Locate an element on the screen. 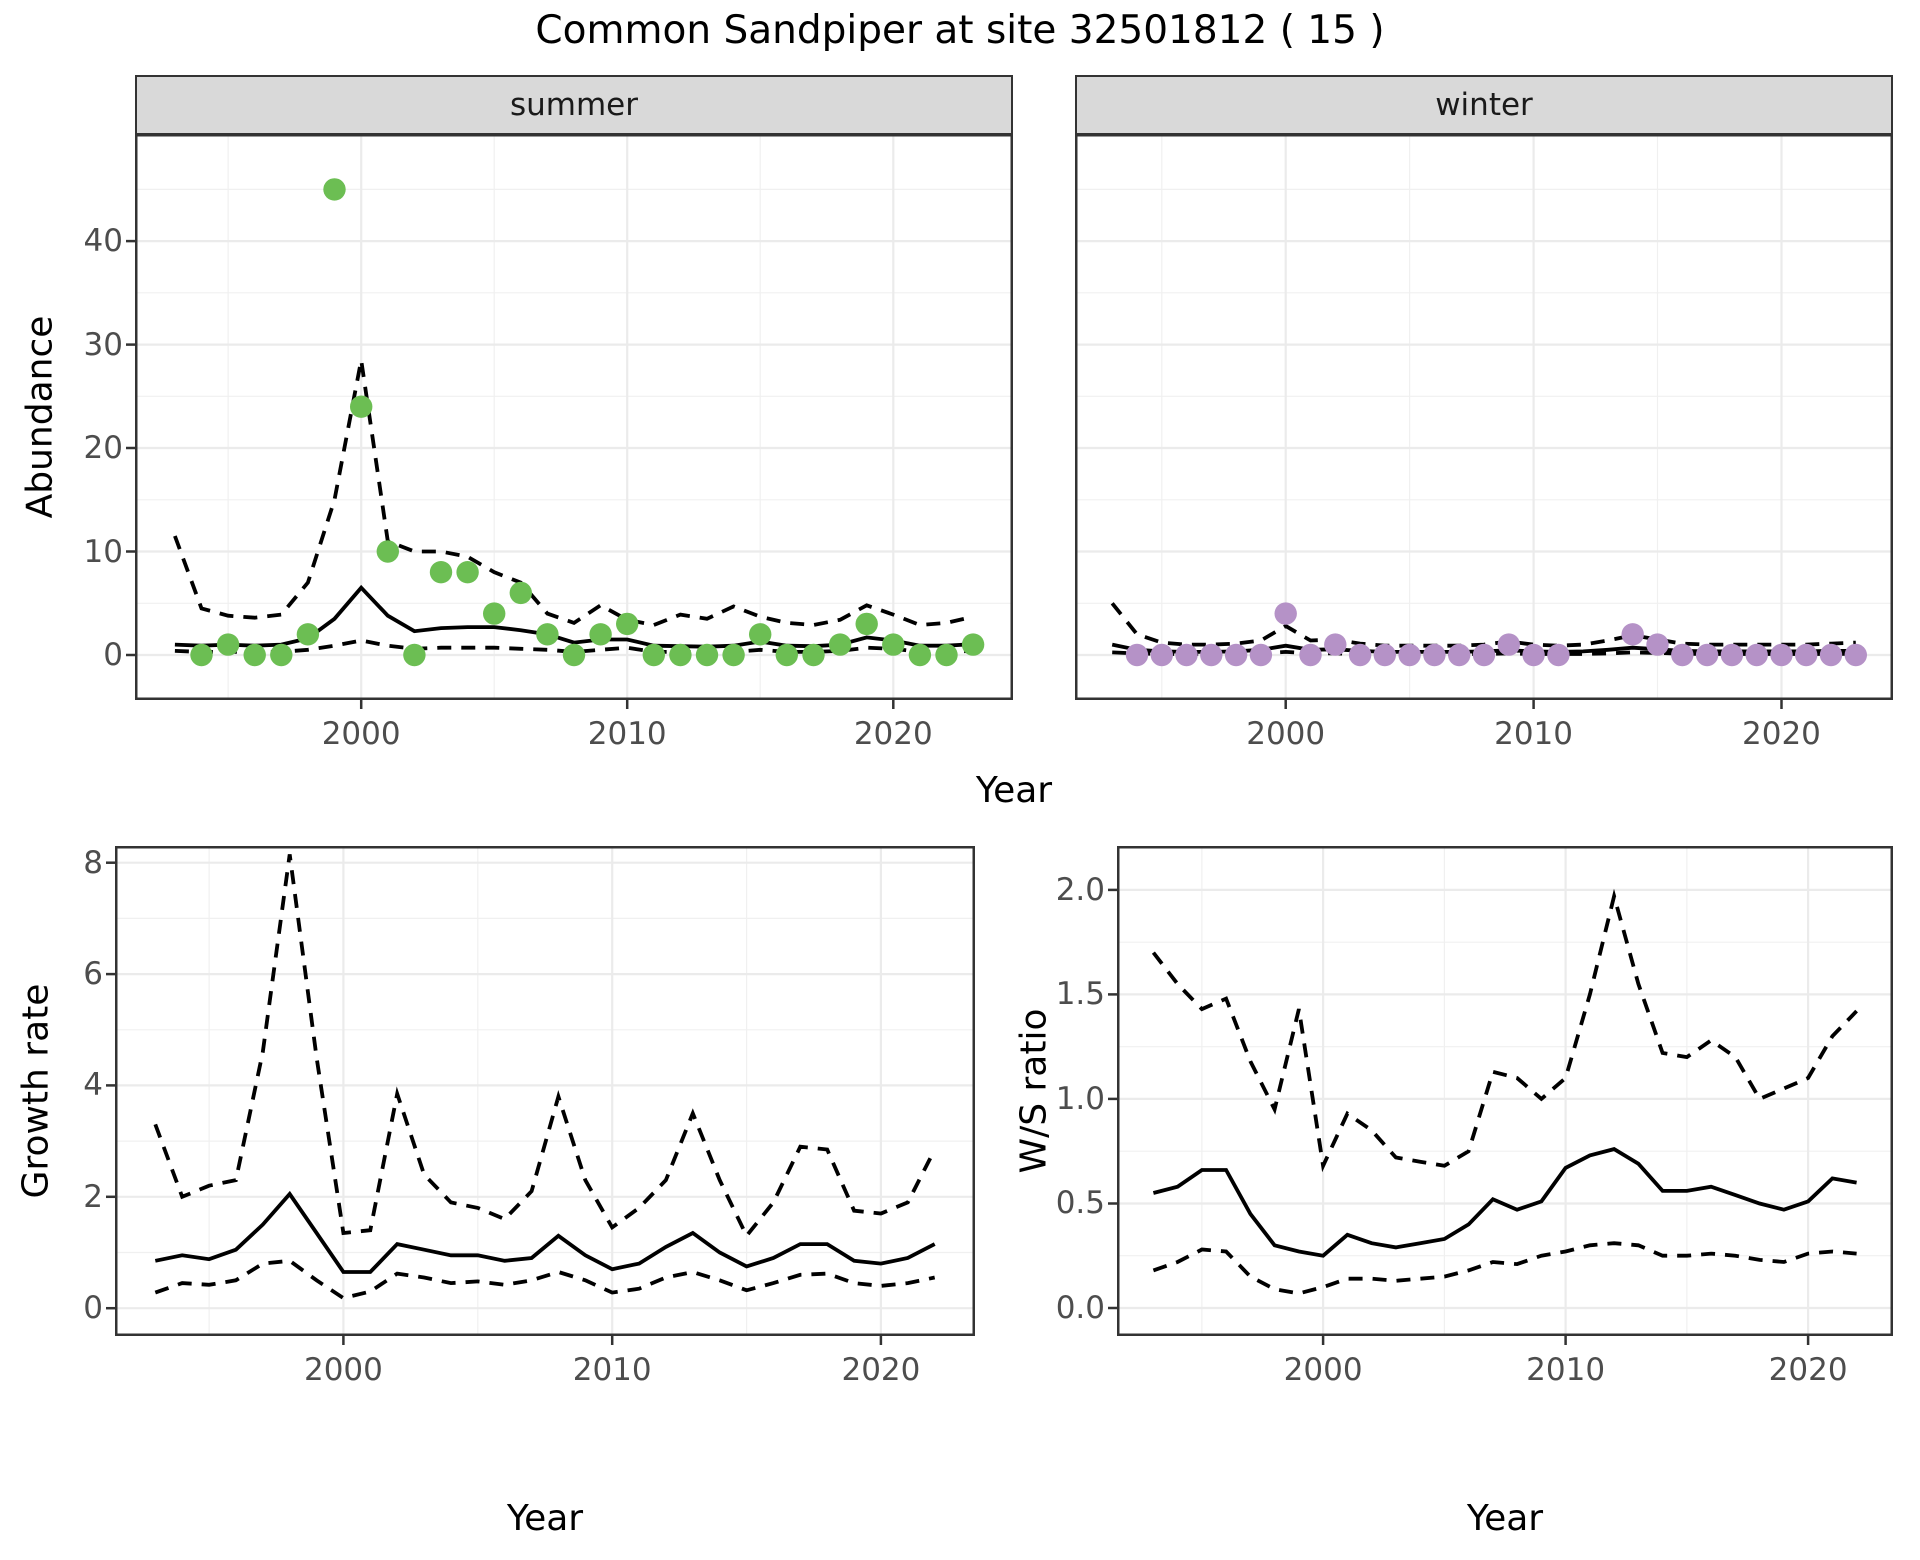 This screenshot has width=1920, height=1560. y-tick-label: 1.0 is located at coordinates (1080, 1098).